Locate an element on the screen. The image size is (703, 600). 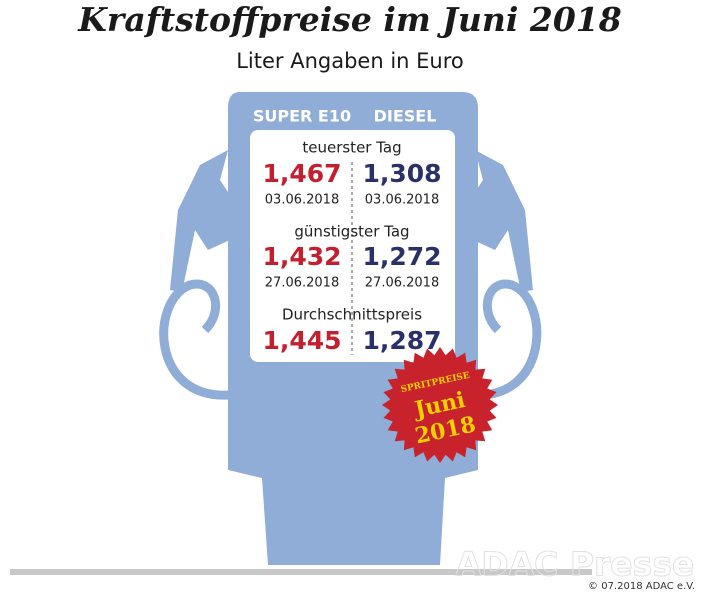
price: 1,287 is located at coordinates (401, 340).